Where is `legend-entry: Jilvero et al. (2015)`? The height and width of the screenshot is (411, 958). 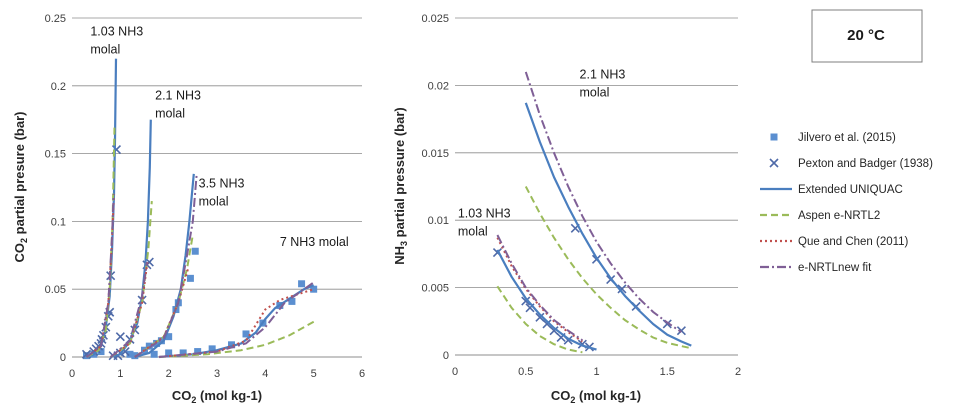
legend-entry: Jilvero et al. (2015) is located at coordinates (833, 138).